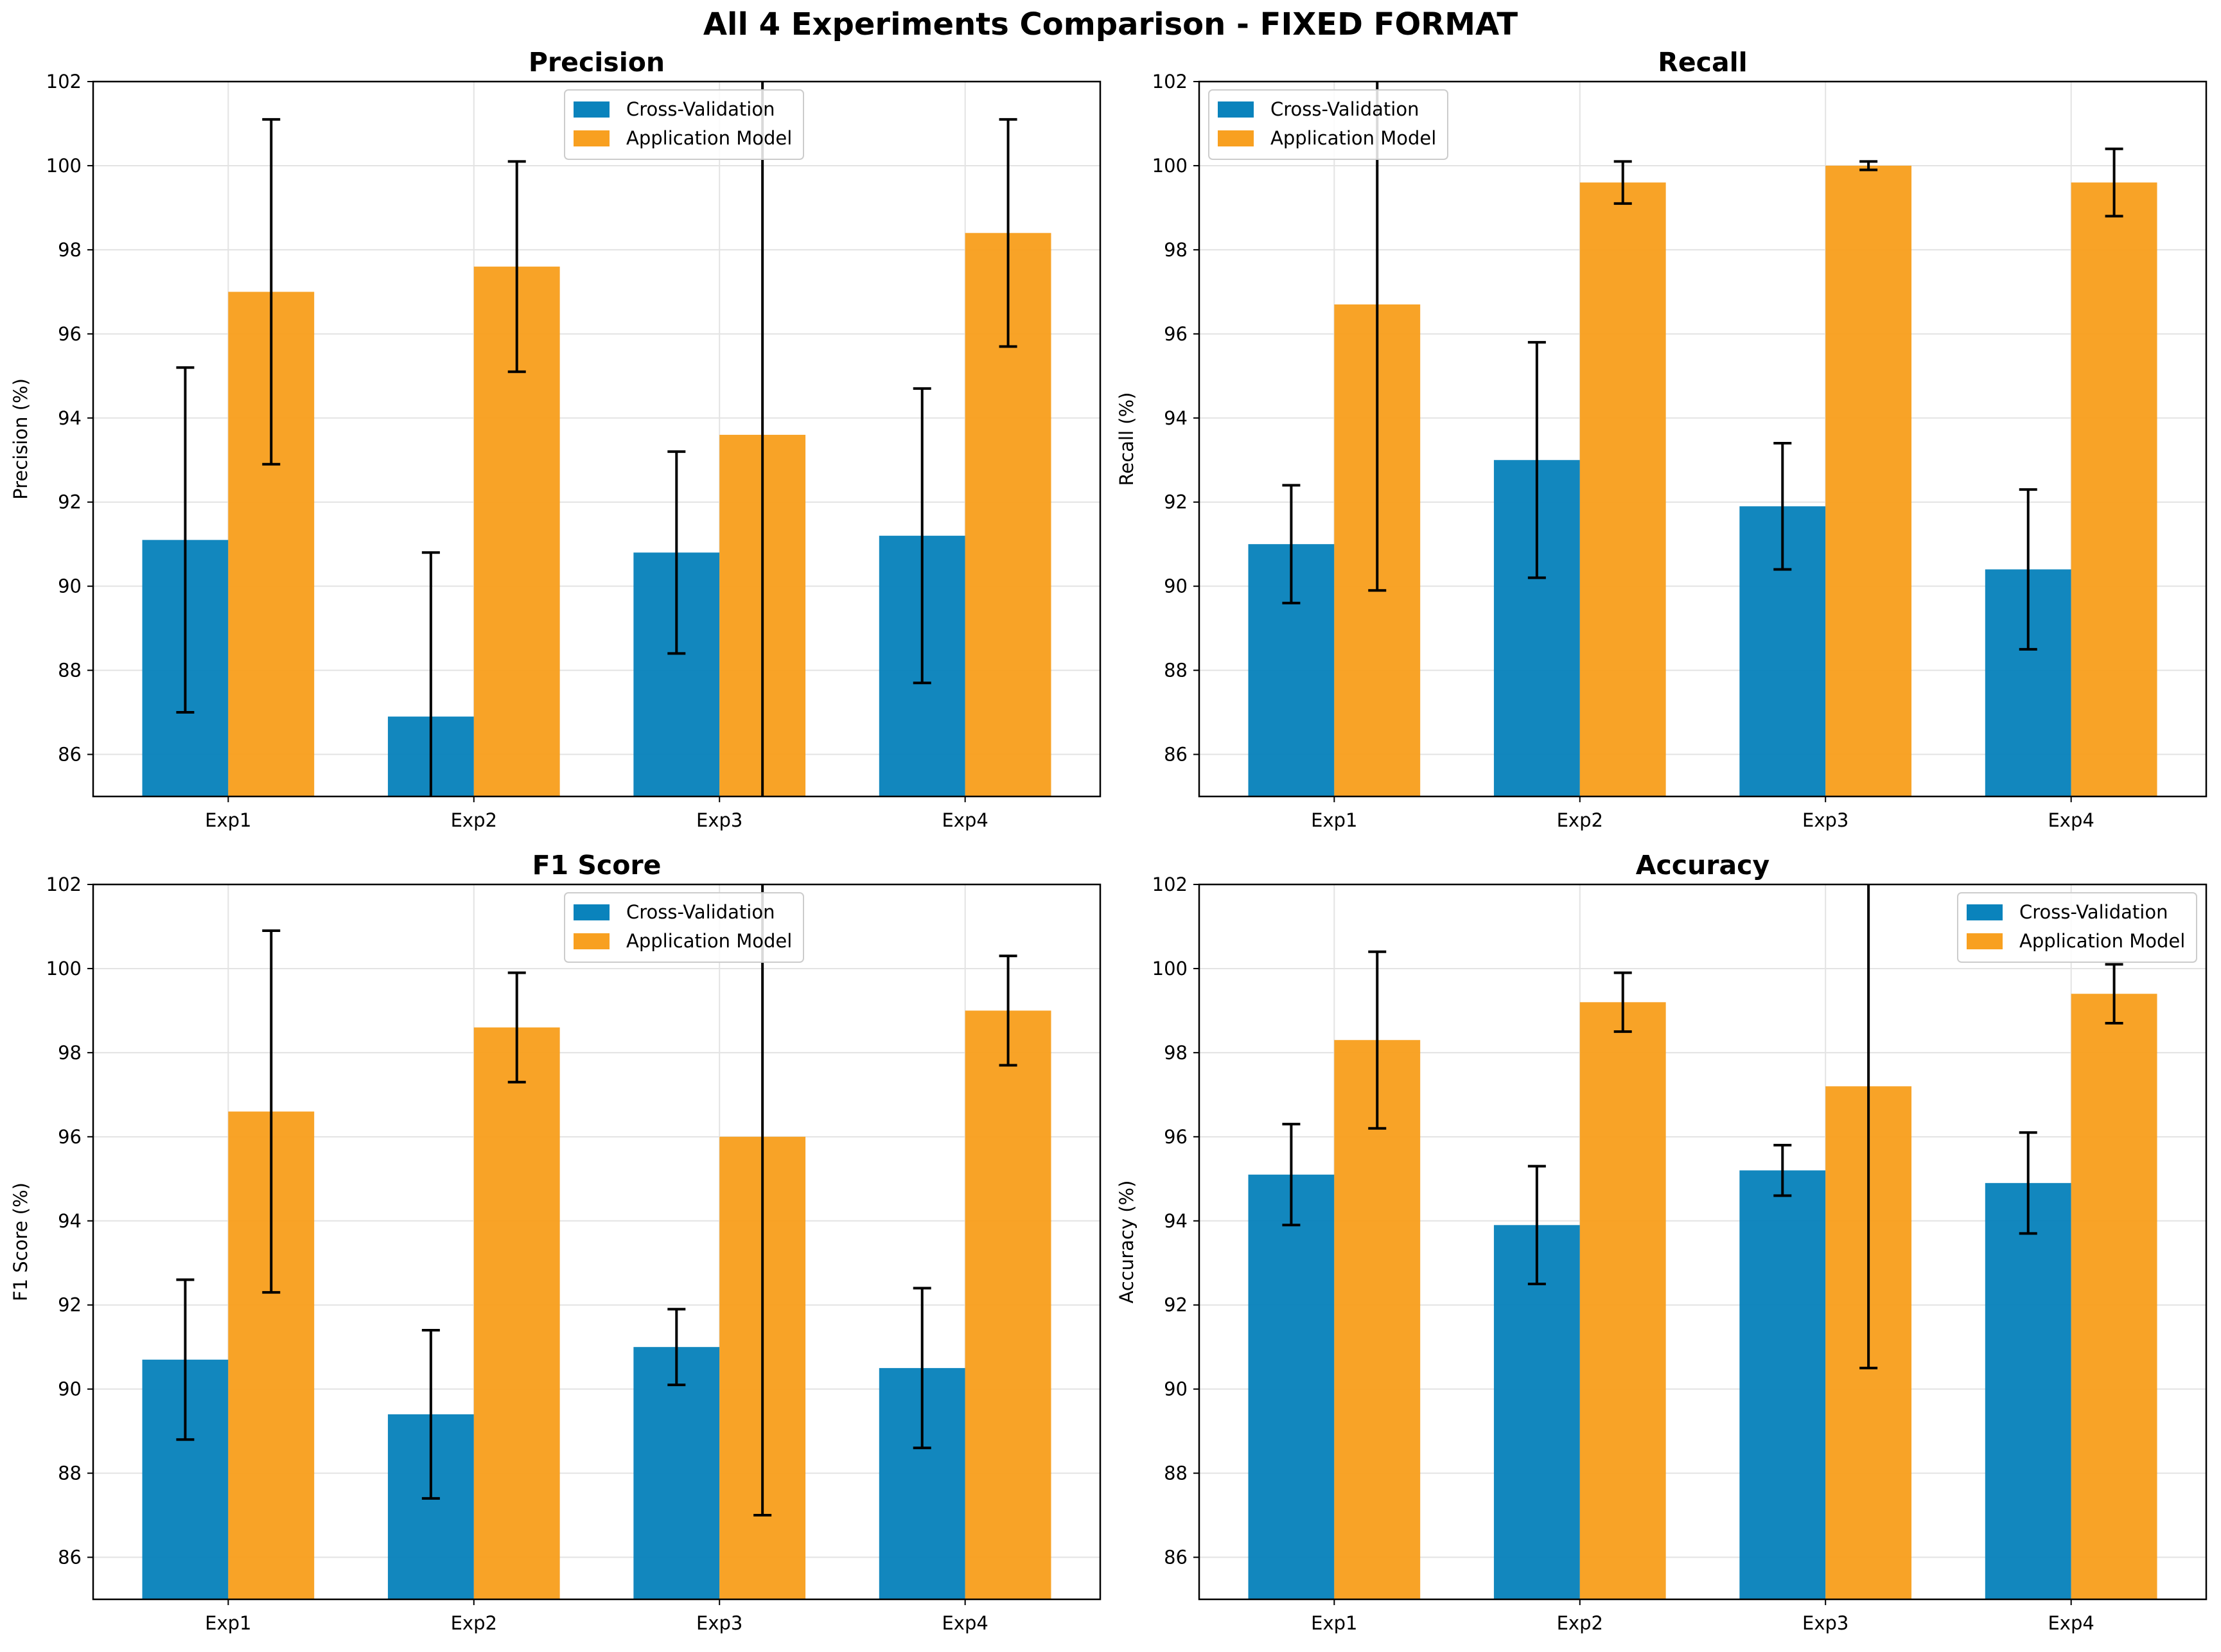 The image size is (2221, 1652). Describe the element at coordinates (597, 865) in the screenshot. I see `chart-title: F1 Score` at that location.